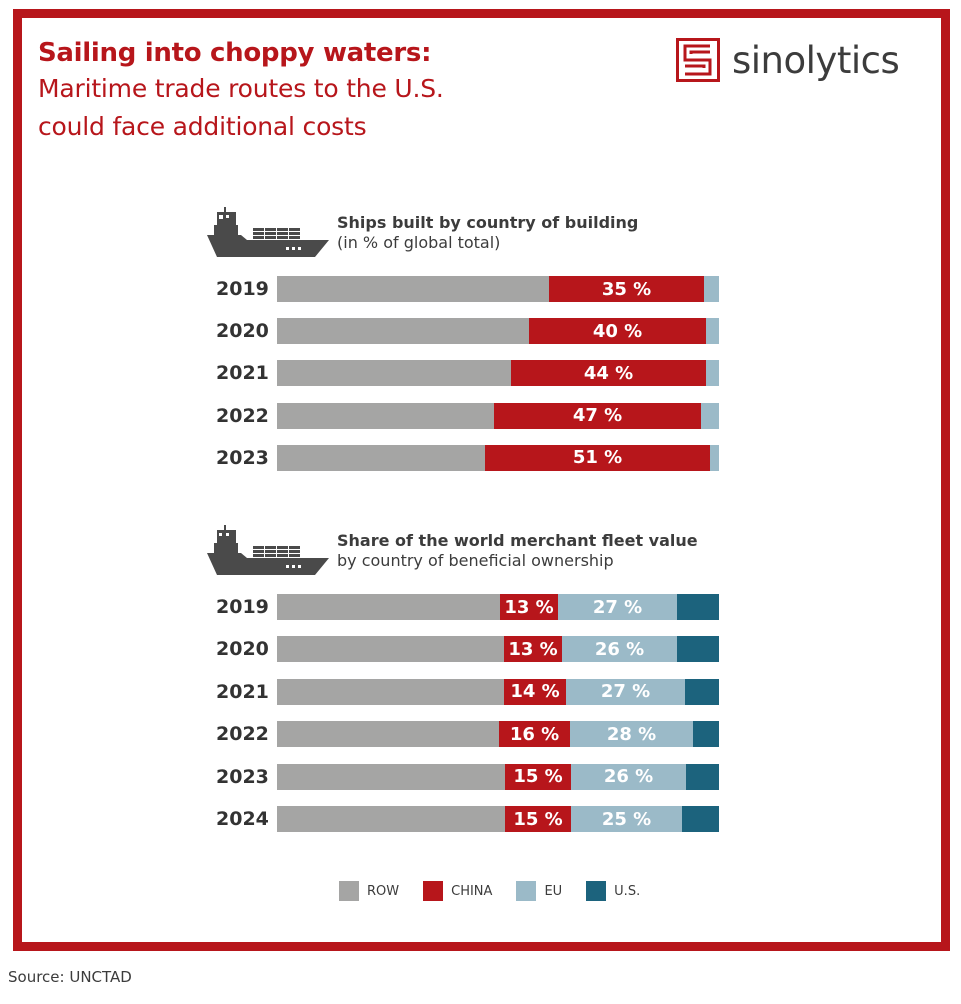  I want to click on logo: sinolytics, so click(788, 60).